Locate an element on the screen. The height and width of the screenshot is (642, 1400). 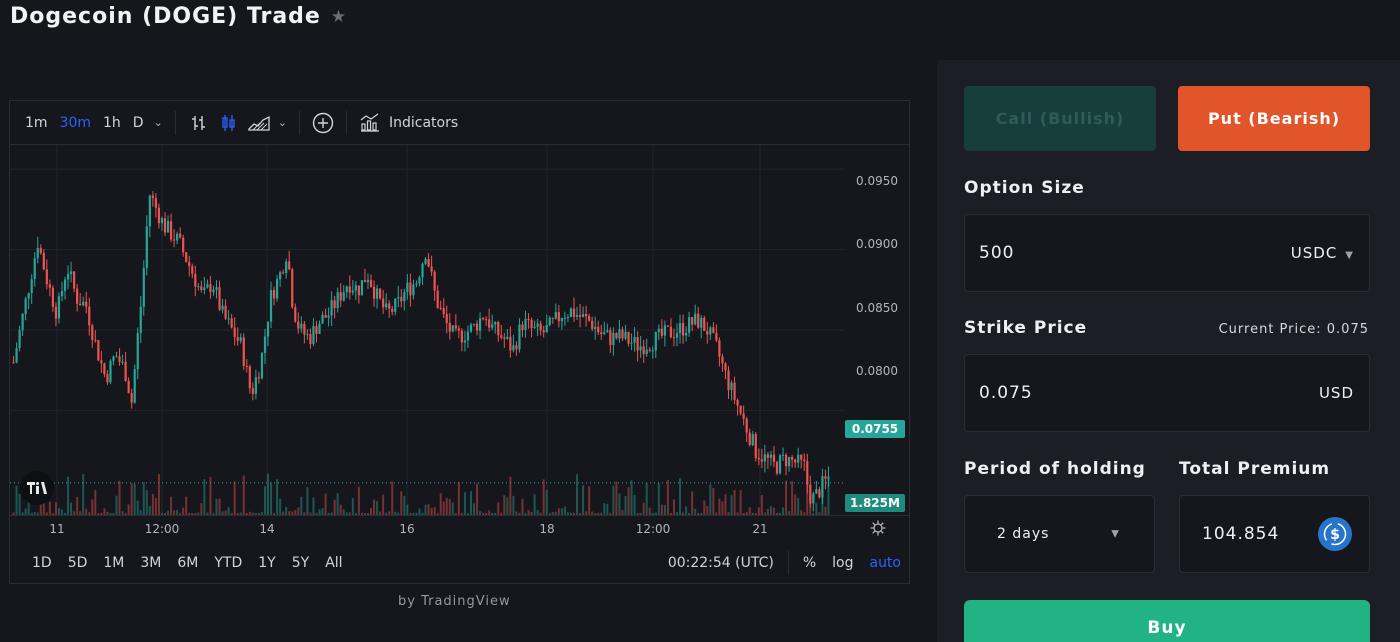
range-1d: 1D is located at coordinates (42, 562).